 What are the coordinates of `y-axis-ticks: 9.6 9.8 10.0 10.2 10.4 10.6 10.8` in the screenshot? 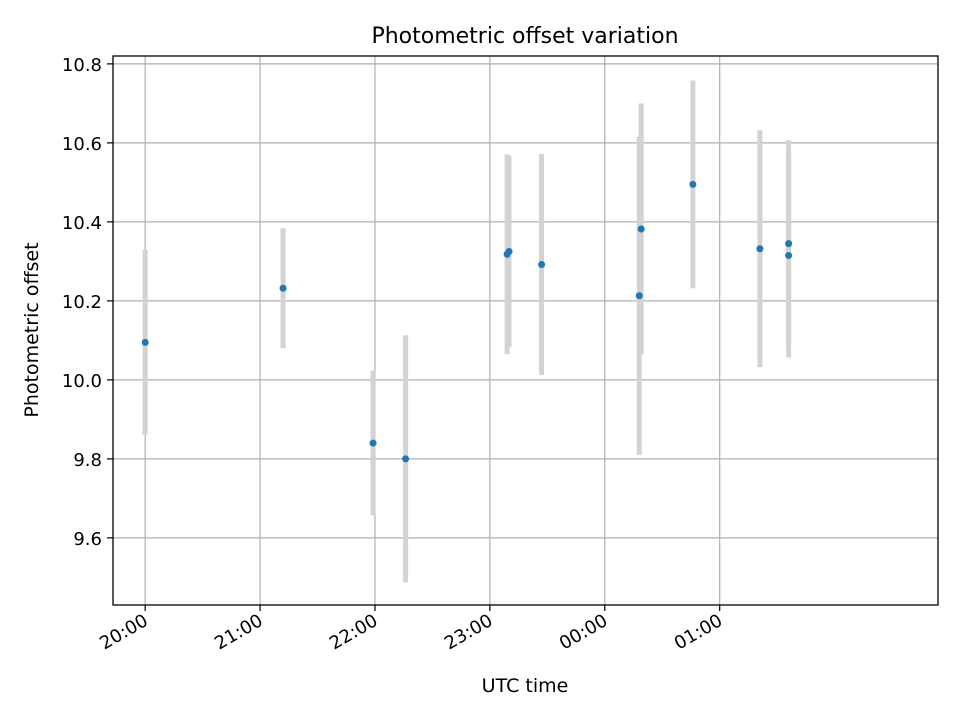 It's located at (87, 302).